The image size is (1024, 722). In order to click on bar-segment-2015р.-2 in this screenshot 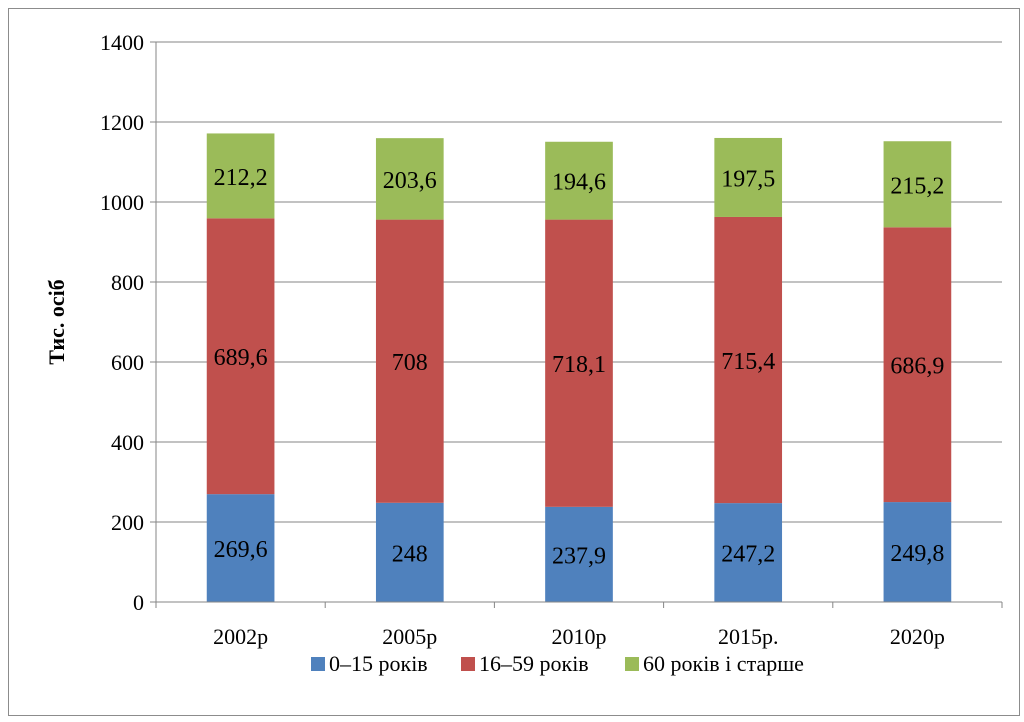, I will do `click(748, 360)`.